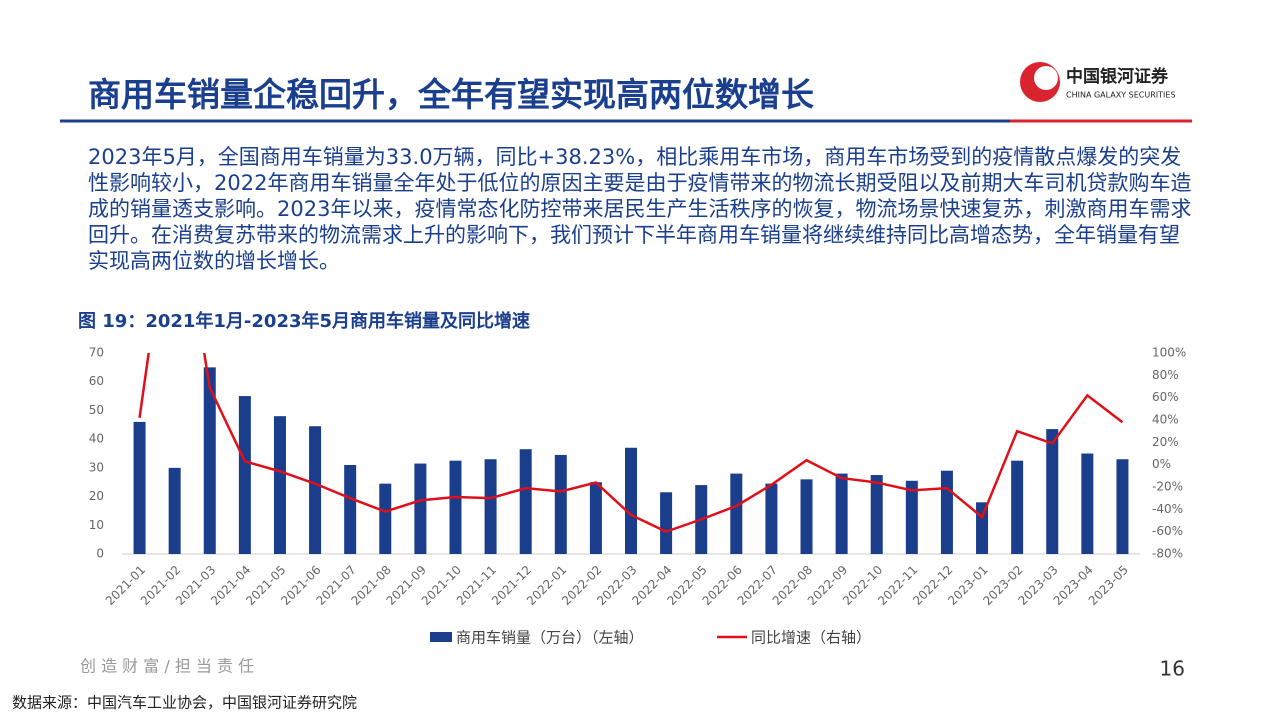 Image resolution: width=1280 pixels, height=720 pixels. What do you see at coordinates (96, 381) in the screenshot?
I see `y-tick-label: 60` at bounding box center [96, 381].